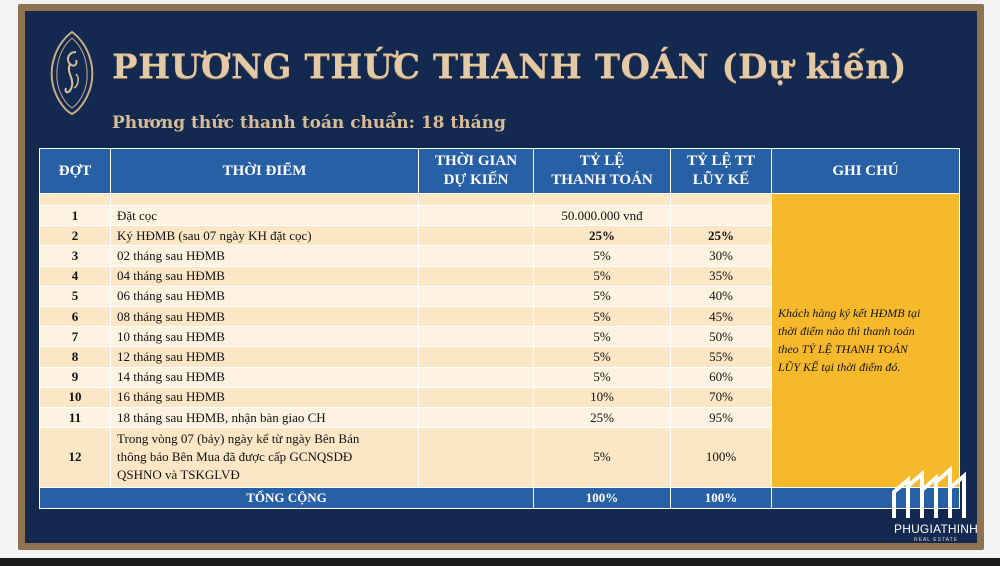 The height and width of the screenshot is (566, 1000). I want to click on row-thoi-diem: 16 tháng sau HĐMB, so click(264, 397).